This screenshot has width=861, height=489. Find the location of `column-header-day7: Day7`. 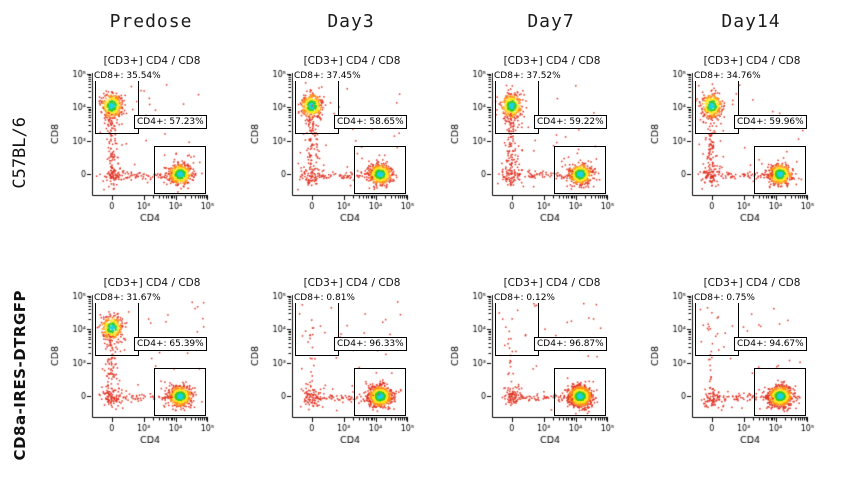

column-header-day7: Day7 is located at coordinates (551, 21).